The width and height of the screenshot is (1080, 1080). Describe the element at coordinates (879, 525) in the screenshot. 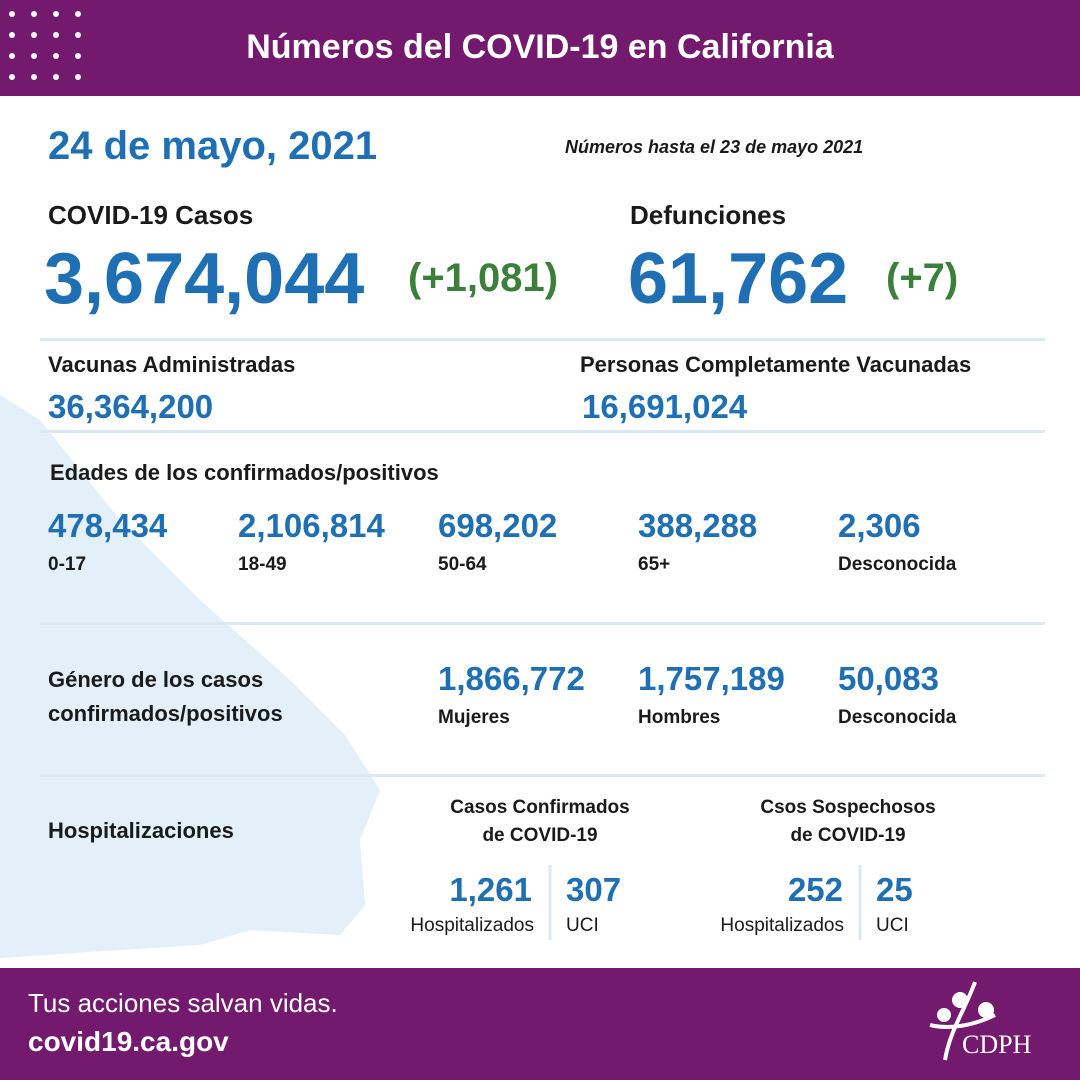

I see `age-value: 2,306` at that location.